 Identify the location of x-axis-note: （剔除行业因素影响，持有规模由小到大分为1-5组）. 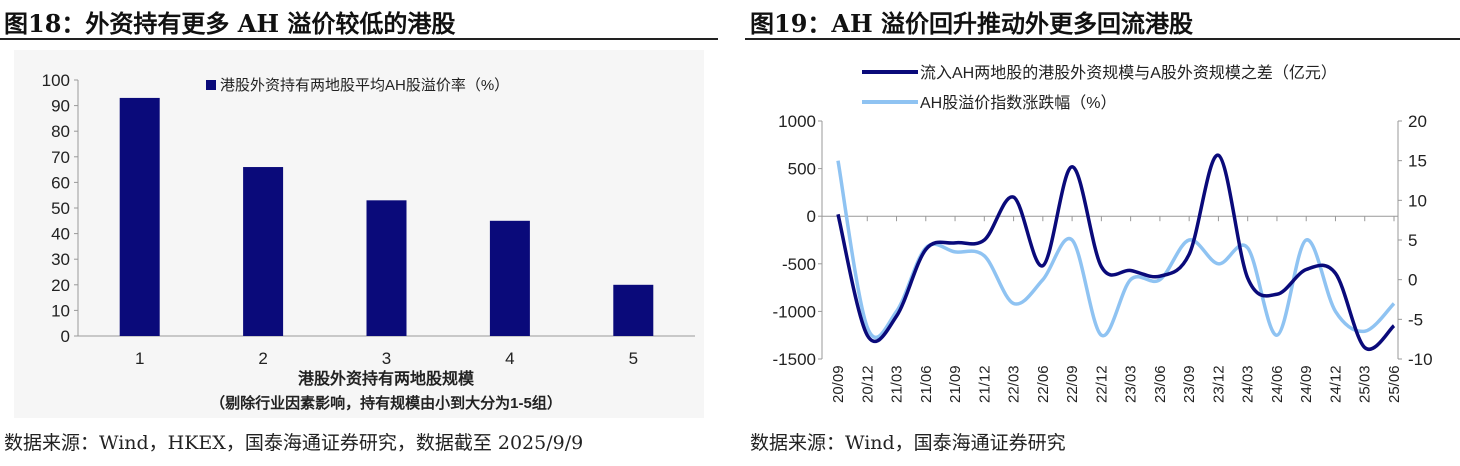
(386, 403).